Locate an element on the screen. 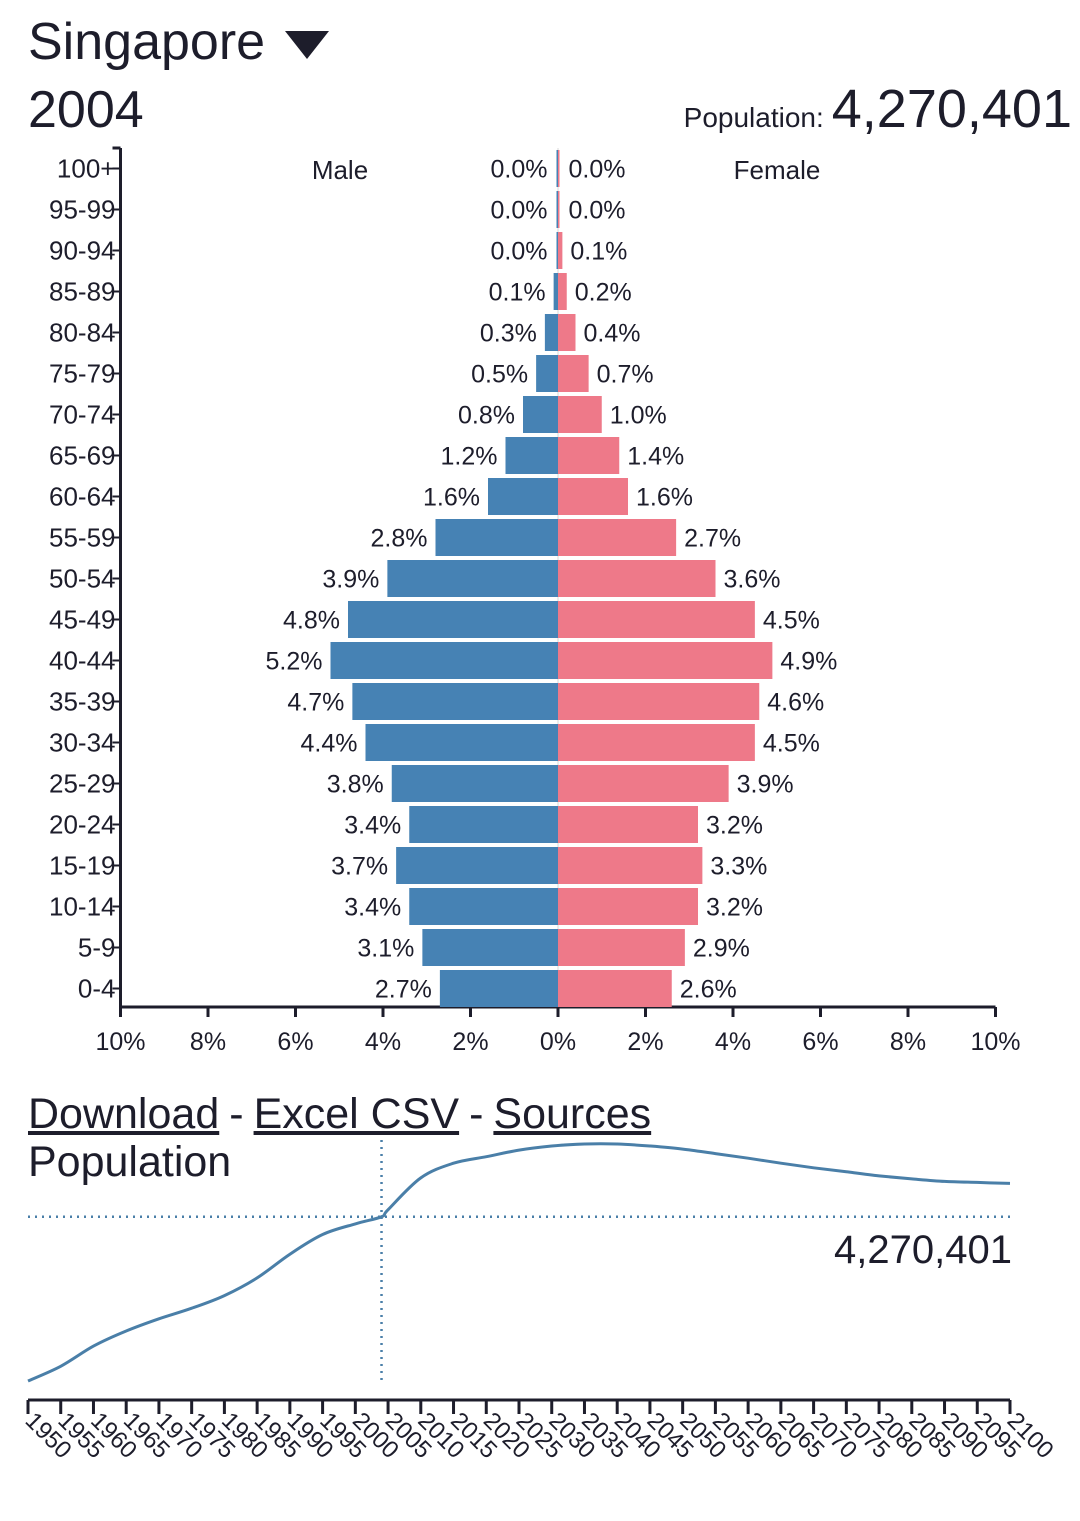  timeline-title: Population is located at coordinates (130, 1162).